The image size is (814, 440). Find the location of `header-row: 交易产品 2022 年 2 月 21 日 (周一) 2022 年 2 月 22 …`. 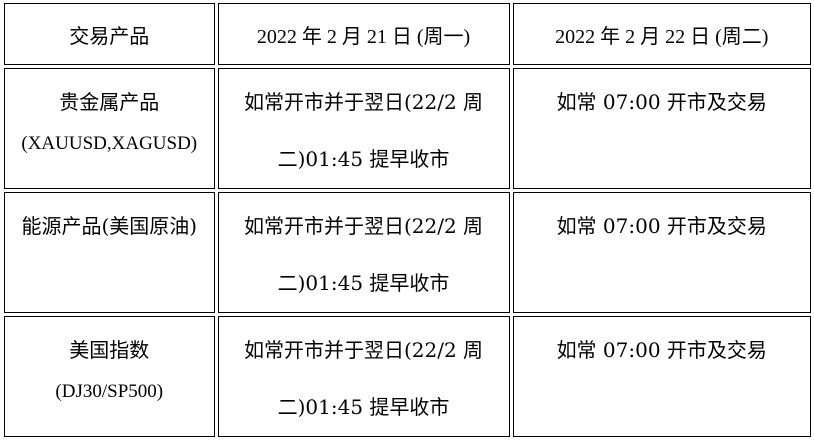

header-row: 交易产品 2022 年 2 月 21 日 (周一) 2022 年 2 月 22 … is located at coordinates (407, 34).